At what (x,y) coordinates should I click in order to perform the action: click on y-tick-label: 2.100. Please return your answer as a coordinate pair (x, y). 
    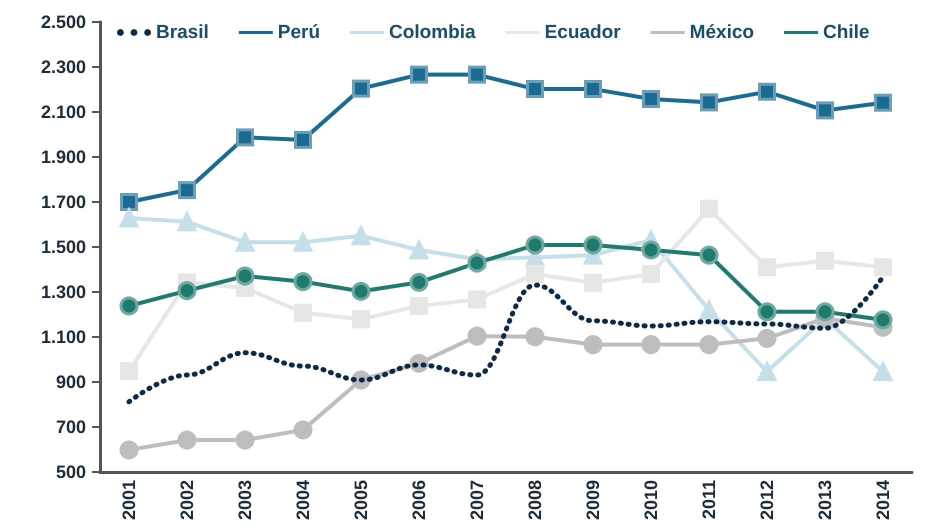
    Looking at the image, I should click on (63, 112).